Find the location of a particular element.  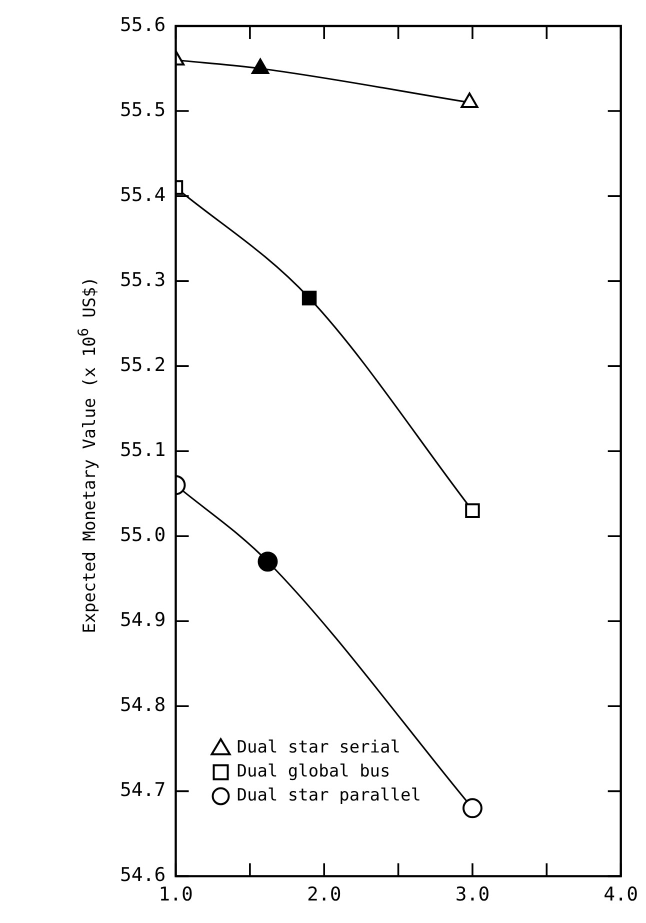

legend-label: Dual star serial is located at coordinates (318, 748).